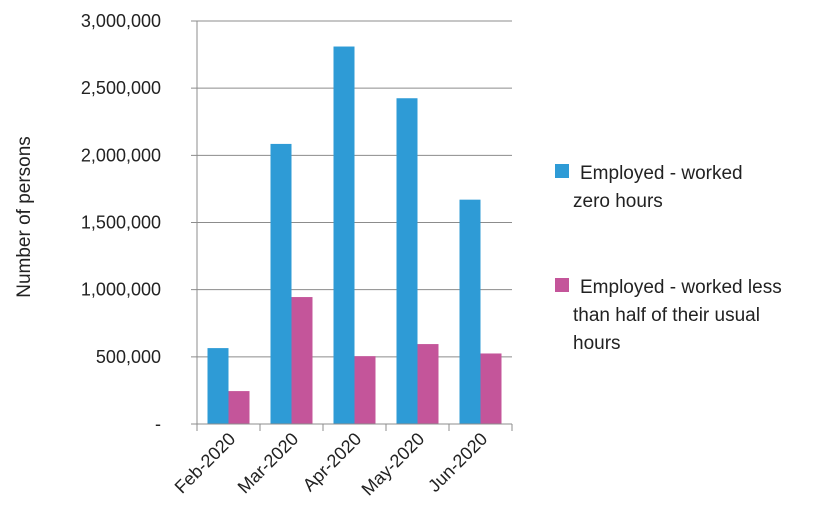 The image size is (835, 525). Describe the element at coordinates (24, 217) in the screenshot. I see `y-axis-title: Number of persons` at that location.